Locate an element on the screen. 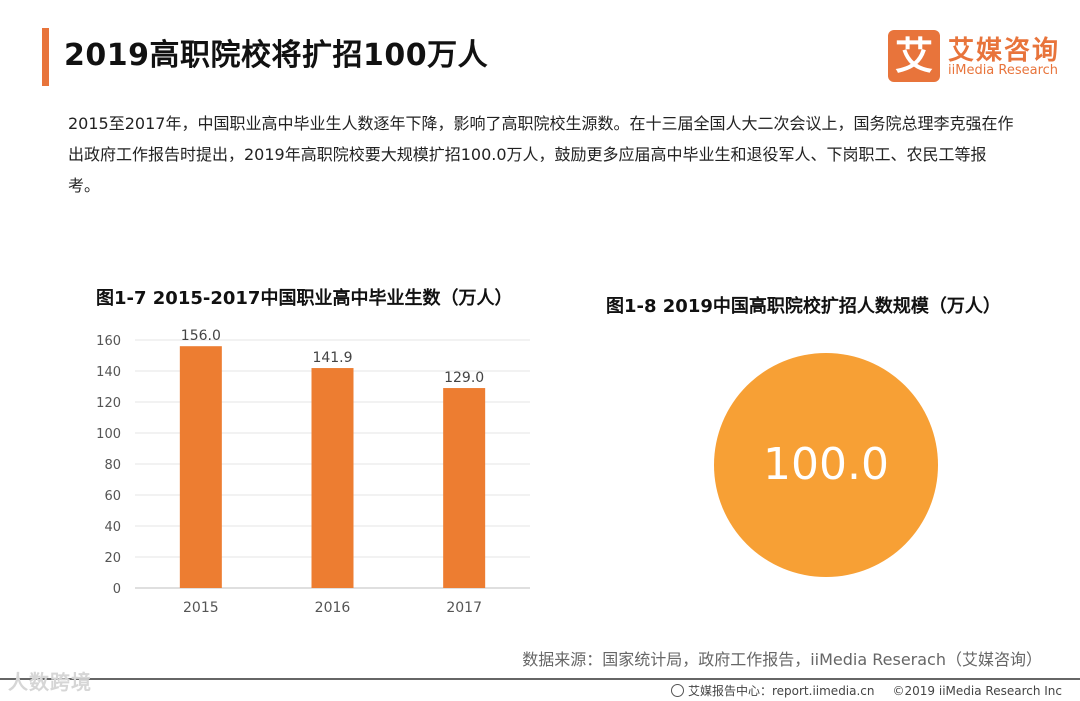  x-tick-label: 2016 is located at coordinates (333, 608).